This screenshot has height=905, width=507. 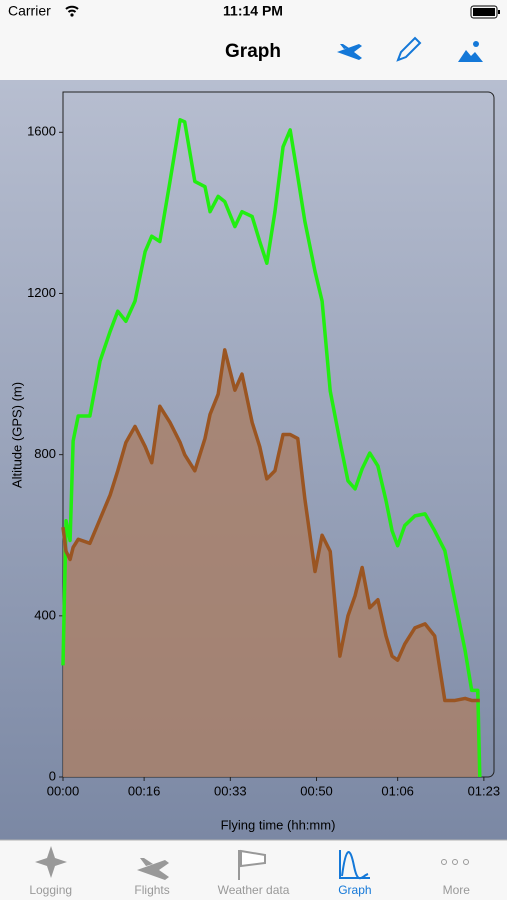 What do you see at coordinates (41, 131) in the screenshot?
I see `y-tick-label: 1600` at bounding box center [41, 131].